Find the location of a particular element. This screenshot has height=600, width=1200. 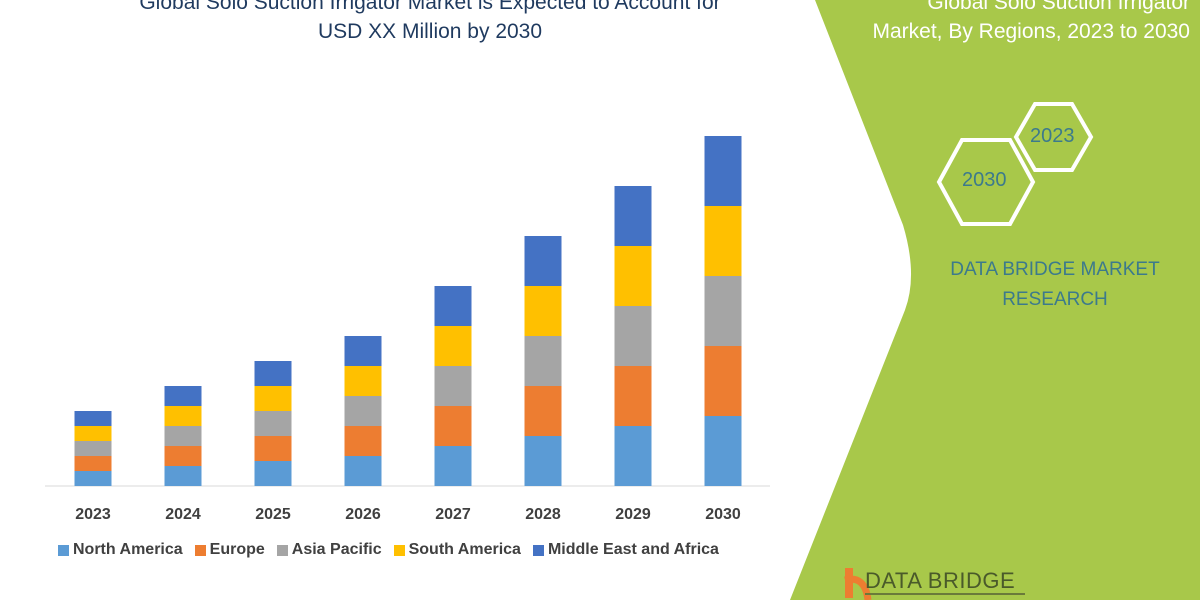

x-tick-label: 2023 is located at coordinates (93, 514).